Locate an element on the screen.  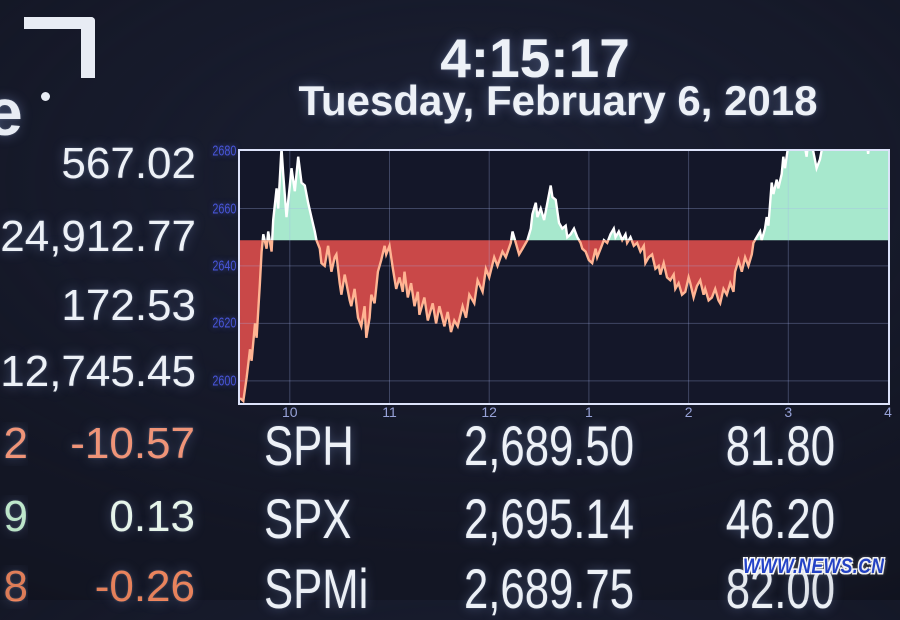
y-axis-label: 2660 is located at coordinates (223, 208).